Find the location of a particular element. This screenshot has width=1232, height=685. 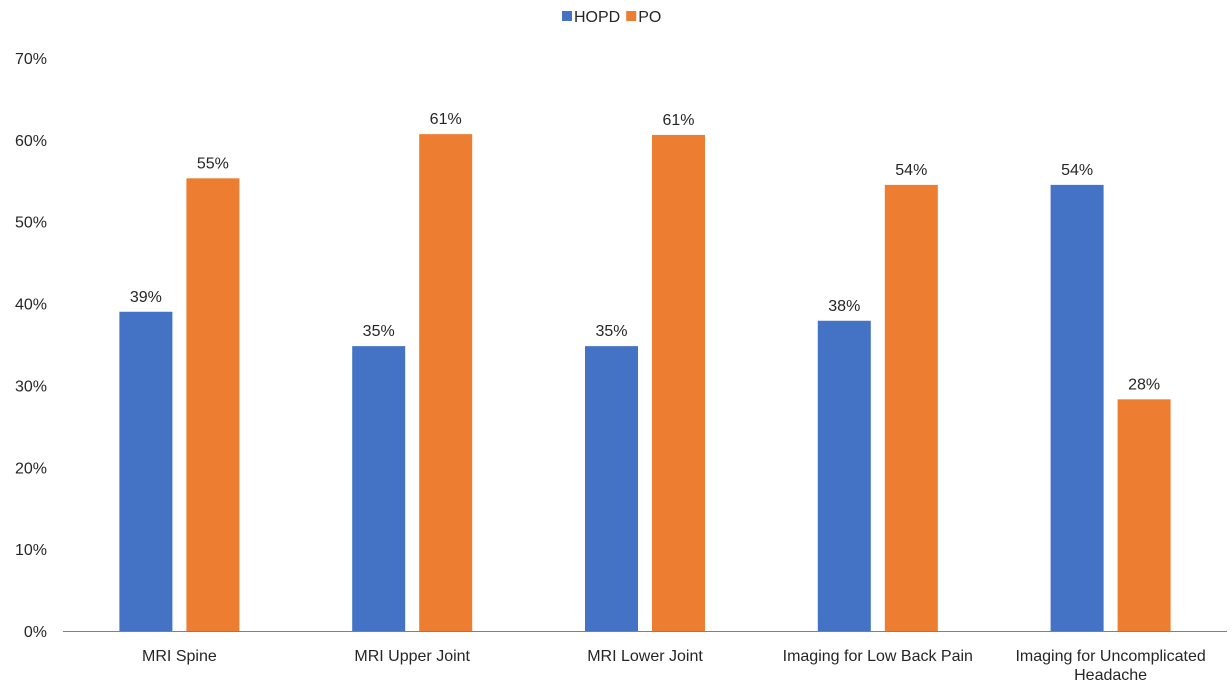

x-category-label: Imaging for Uncomplicated Headache is located at coordinates (1110, 666).